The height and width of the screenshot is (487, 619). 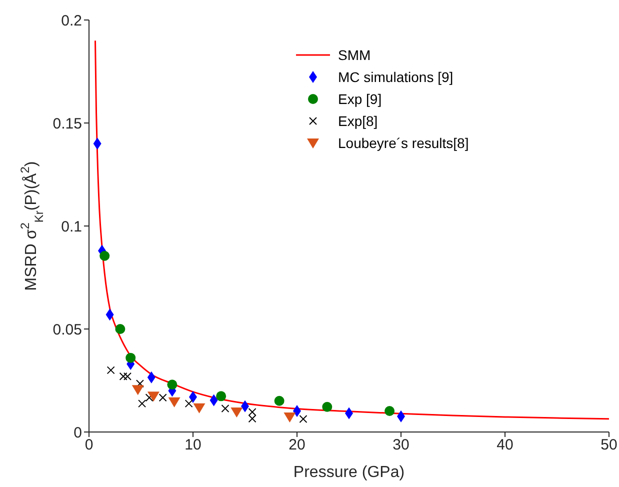 I want to click on y-tick-label: 0.15, so click(x=67, y=123).